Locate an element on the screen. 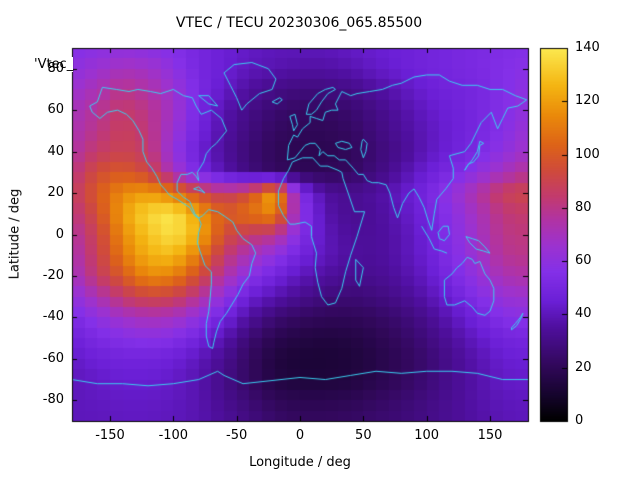  colorbar-tick-label: 120 is located at coordinates (587, 101).